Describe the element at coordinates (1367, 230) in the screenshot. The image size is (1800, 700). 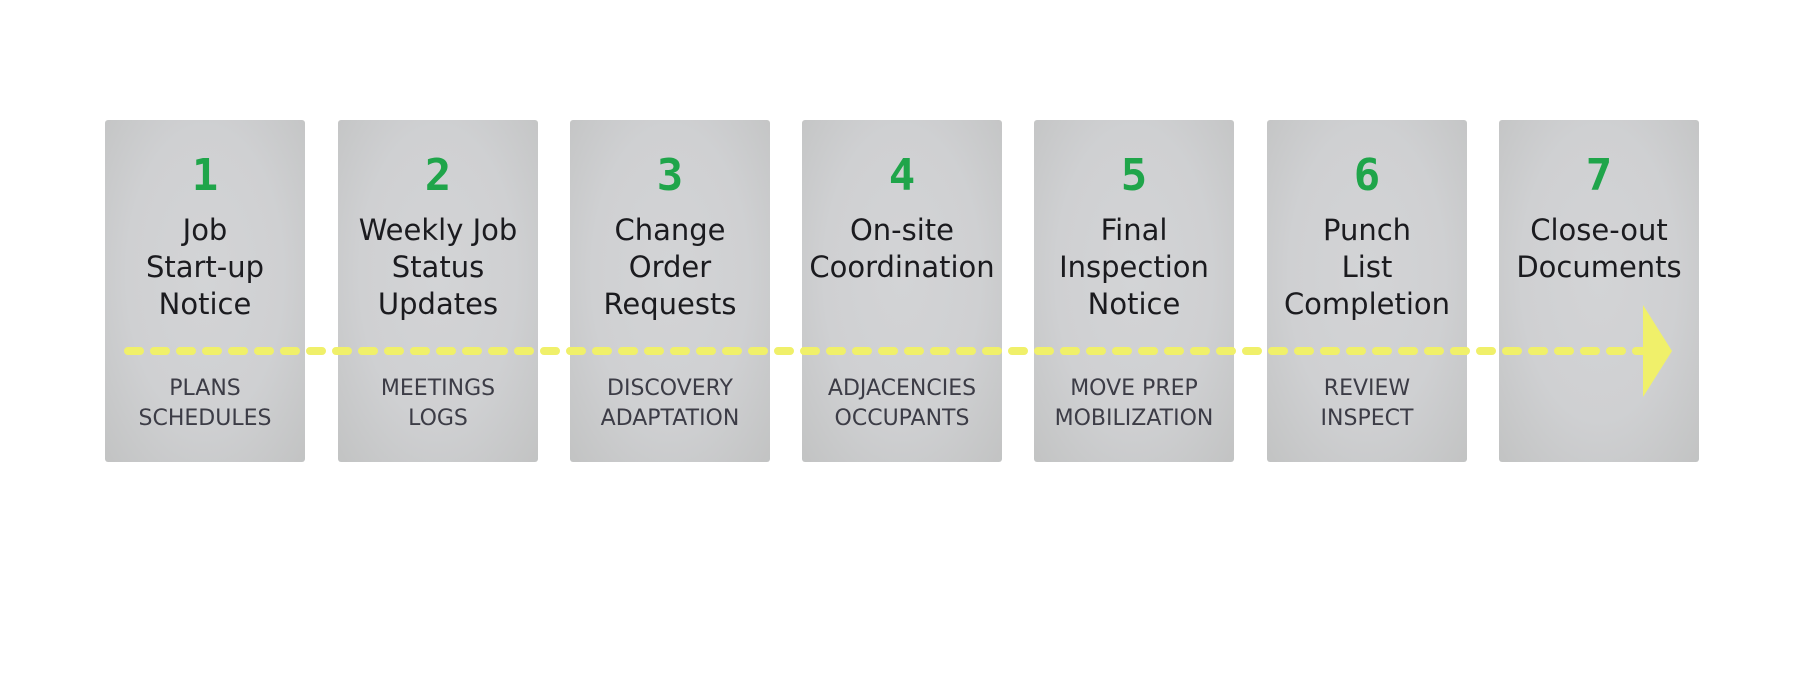
I see `step-title-line: Punch` at that location.